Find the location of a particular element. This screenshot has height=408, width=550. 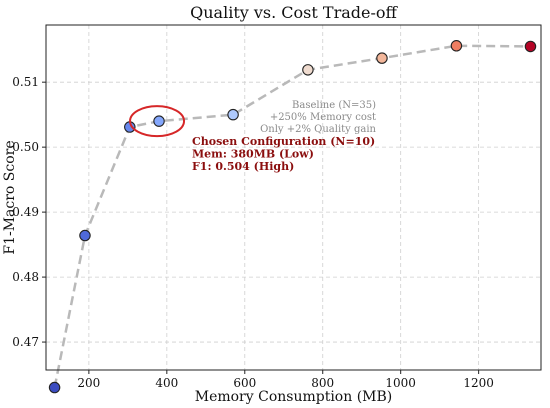

chosen-annotation-line: F1: 0.504 (High) is located at coordinates (243, 166).